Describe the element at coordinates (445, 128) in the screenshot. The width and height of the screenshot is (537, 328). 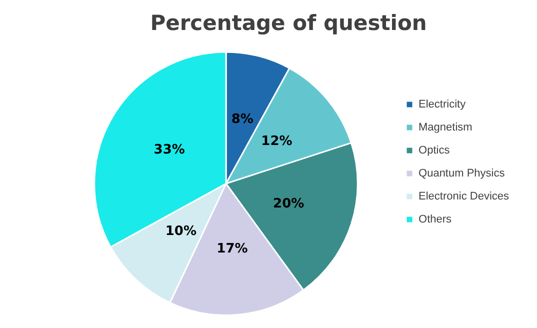
I see `legend-label: Magnetism` at that location.